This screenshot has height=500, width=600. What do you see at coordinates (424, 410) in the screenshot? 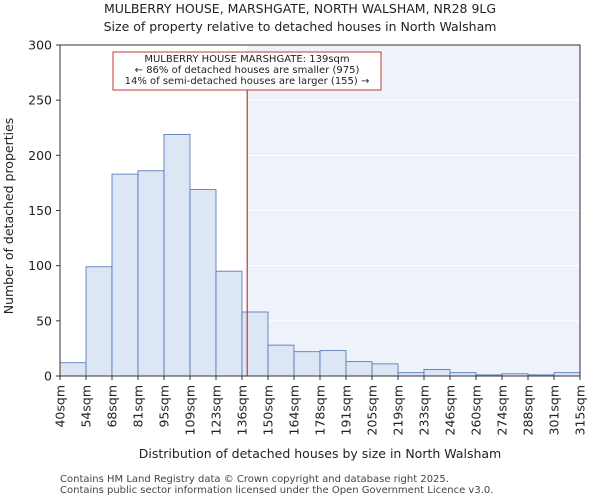
I see `x-tick-label: 233sqm` at bounding box center [424, 410].